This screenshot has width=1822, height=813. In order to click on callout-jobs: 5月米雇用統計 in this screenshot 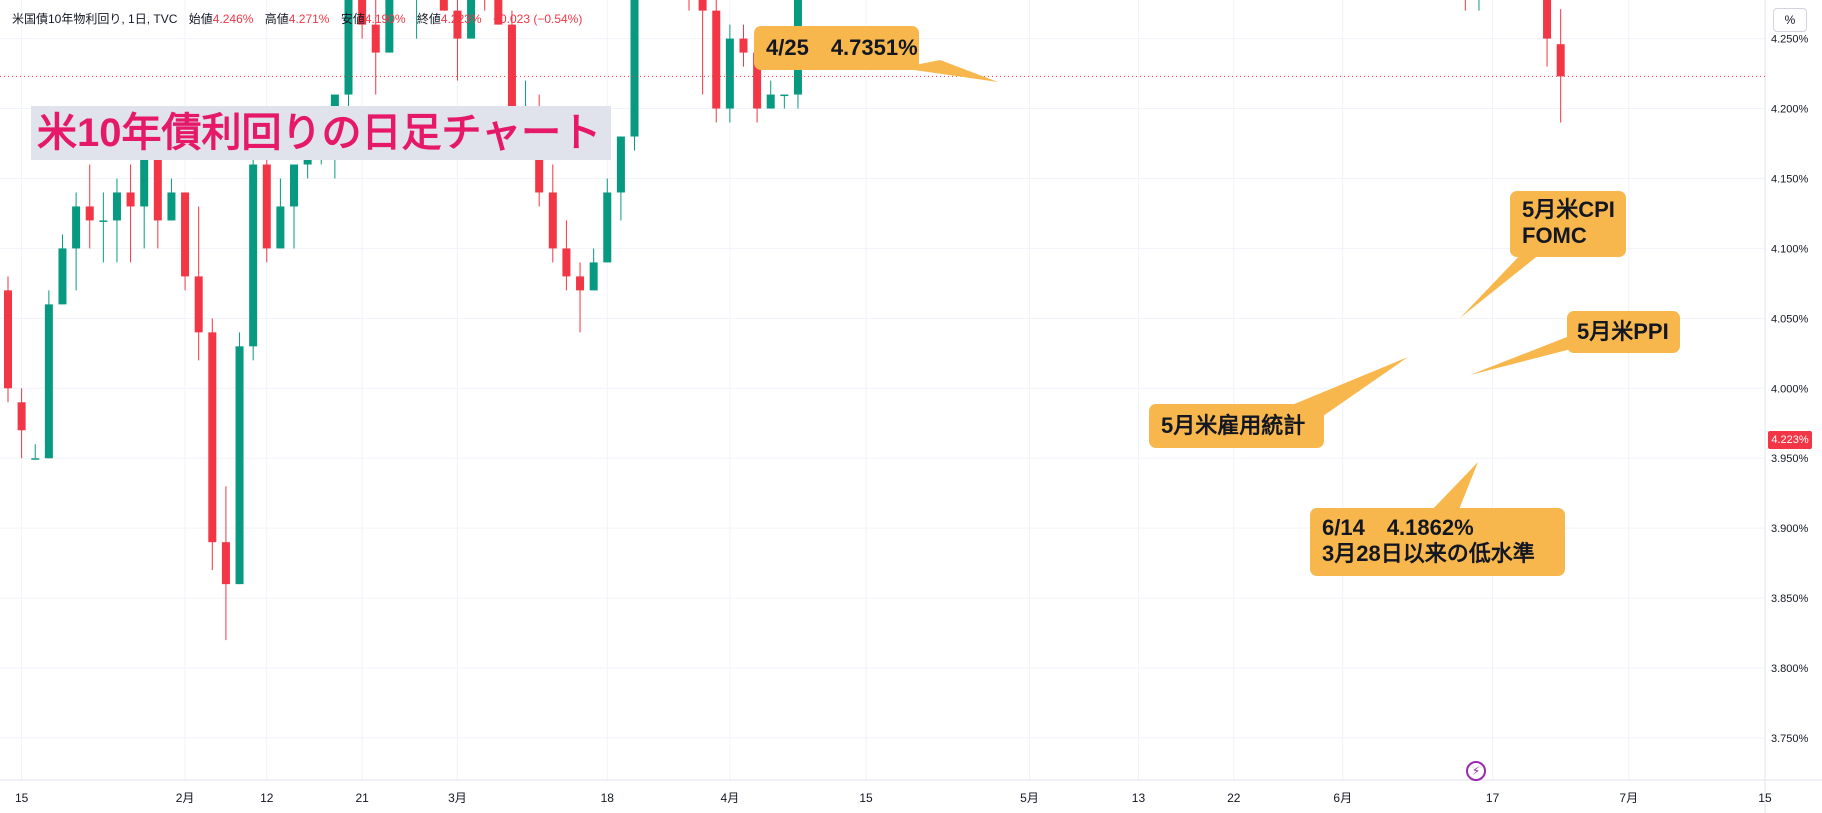, I will do `click(1236, 426)`.